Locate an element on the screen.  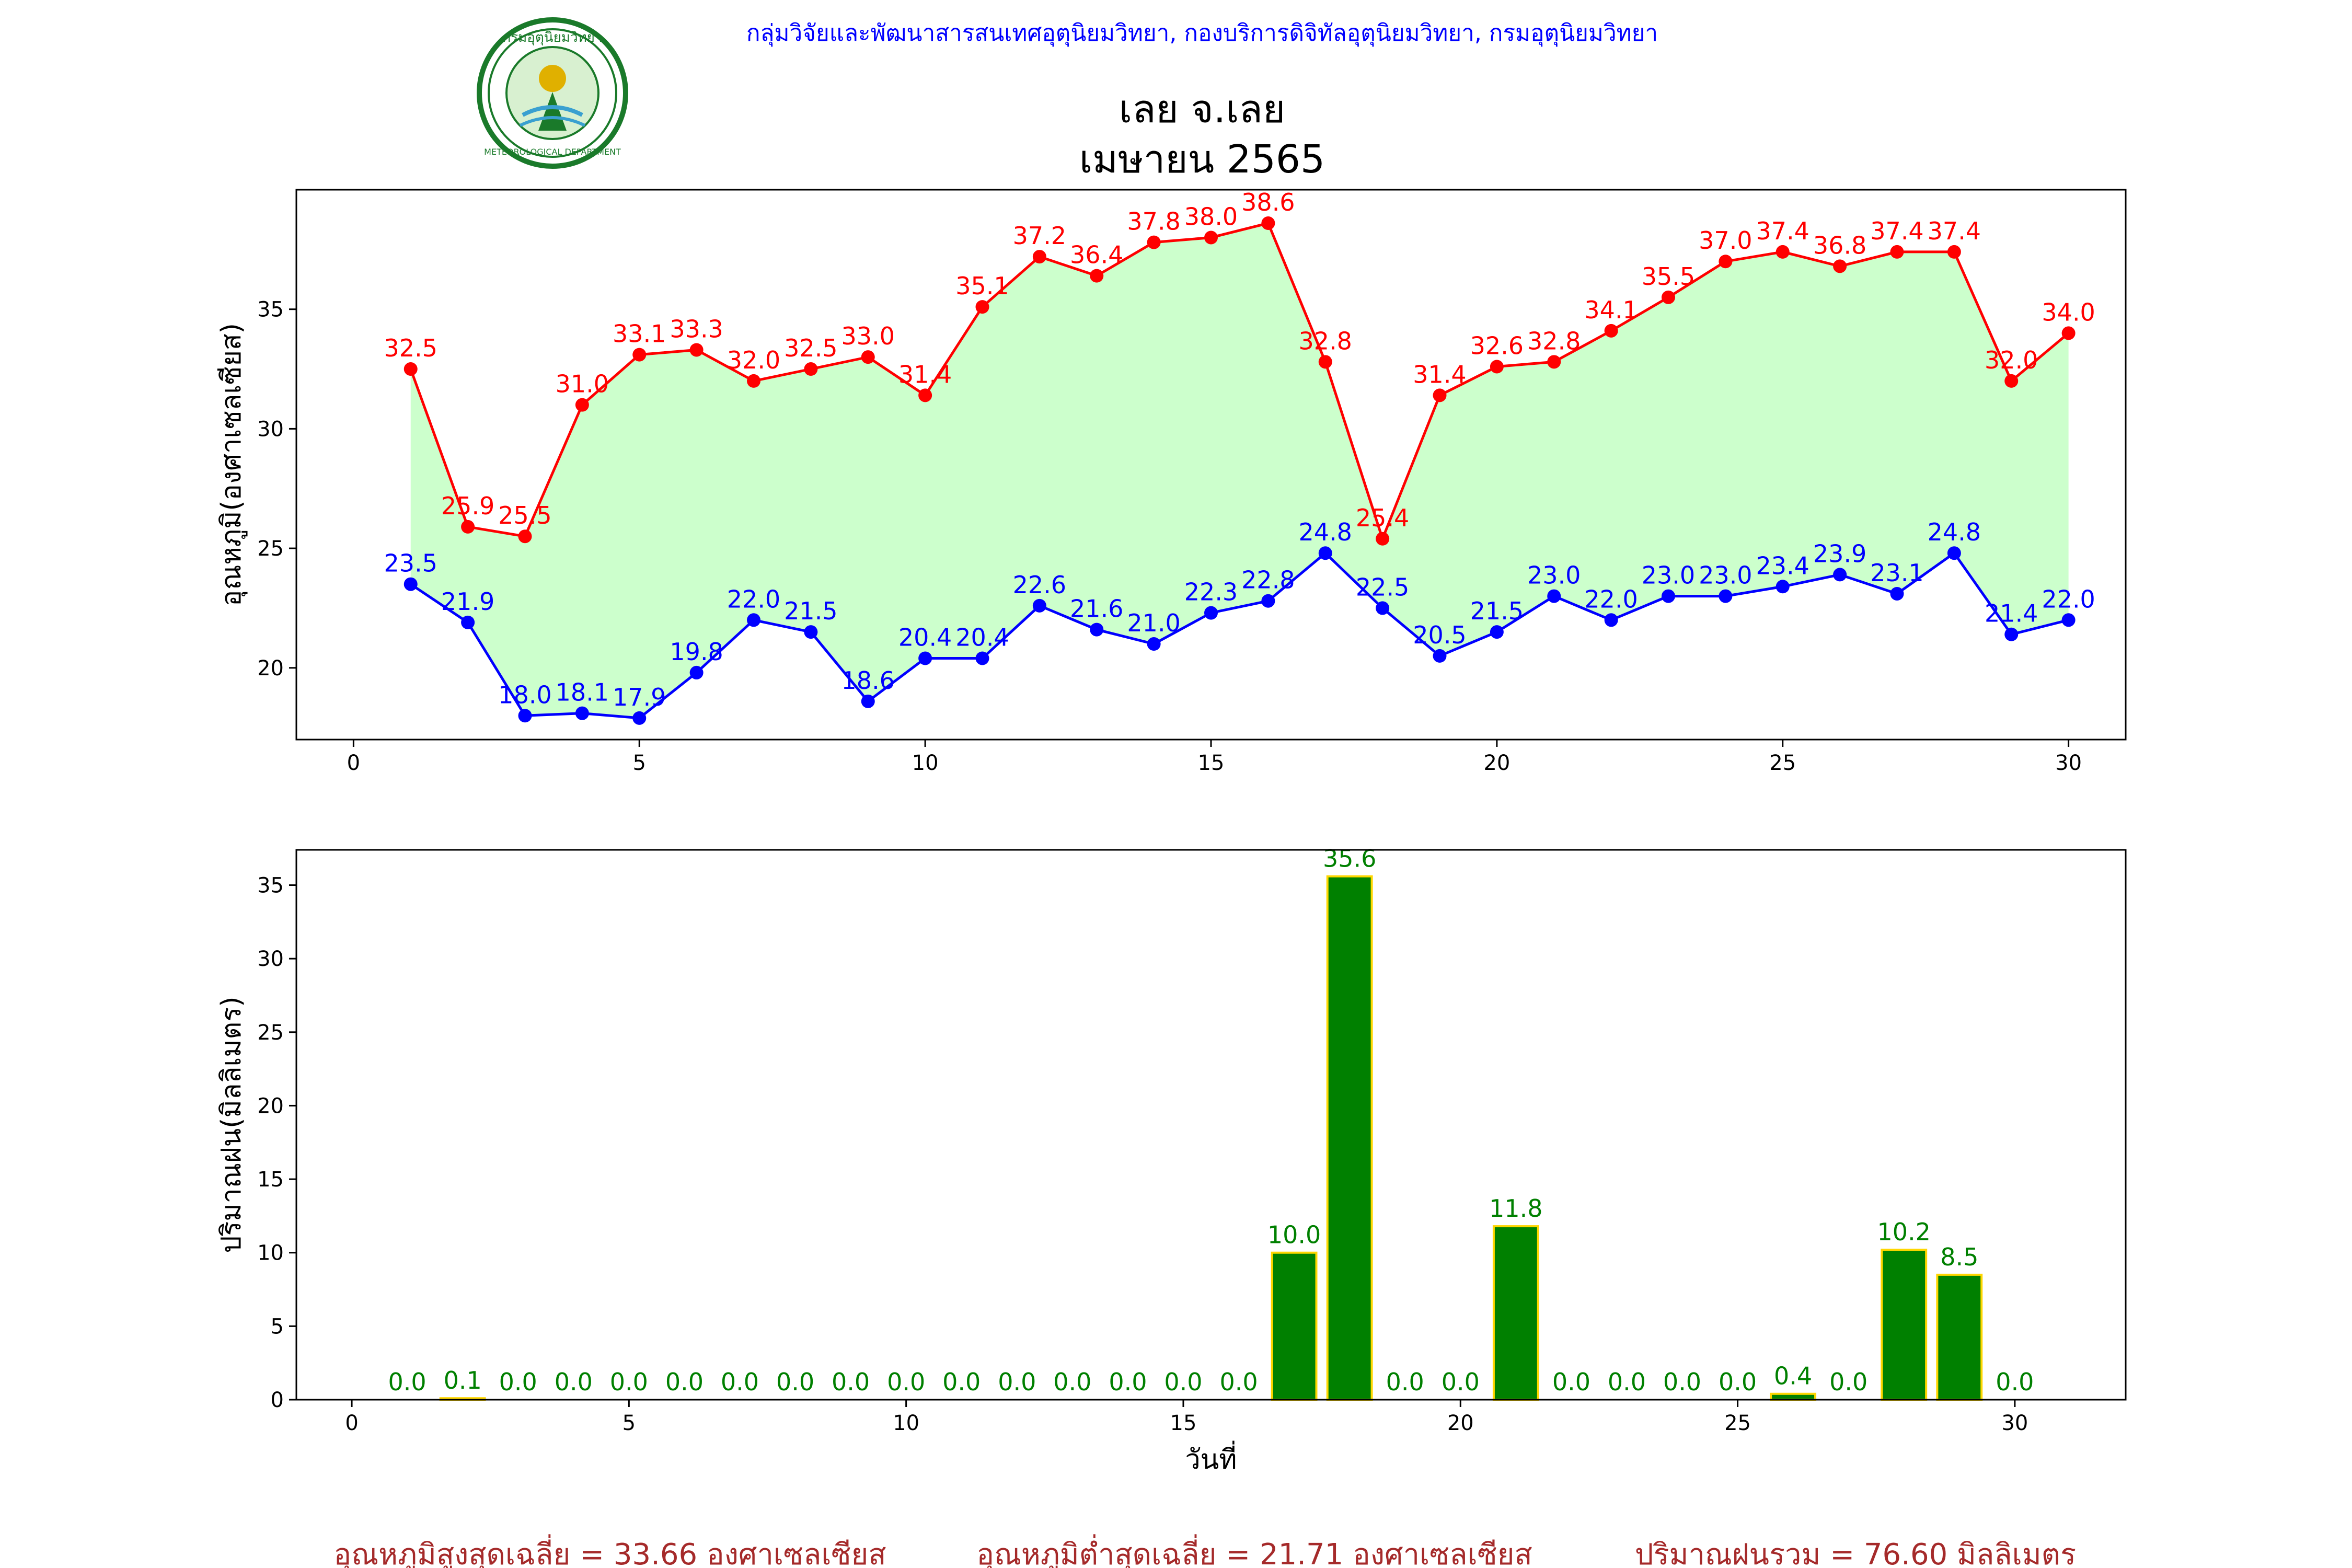
max-temperature-label: 38.6 is located at coordinates (1268, 202).